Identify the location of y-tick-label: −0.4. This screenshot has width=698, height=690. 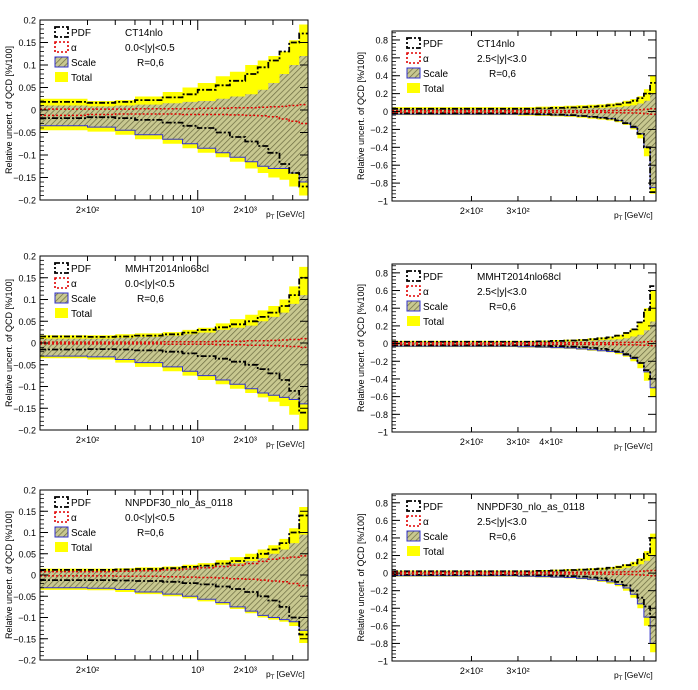
(379, 379).